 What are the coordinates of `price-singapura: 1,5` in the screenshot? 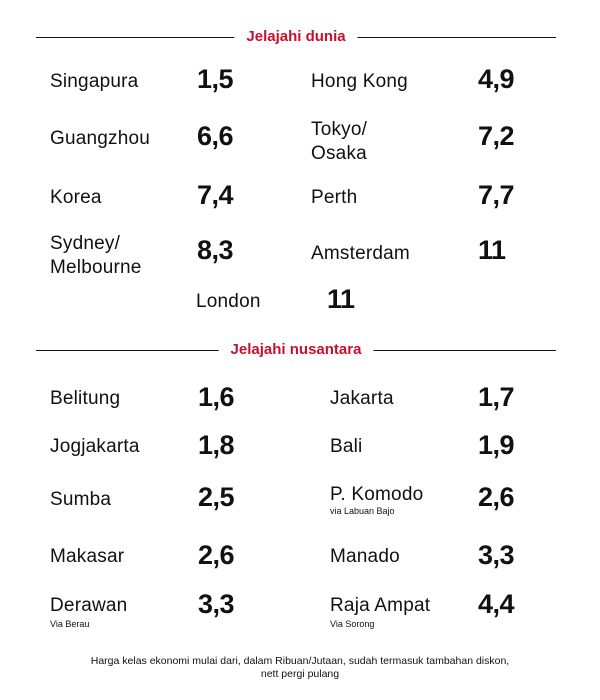 It's located at (215, 79).